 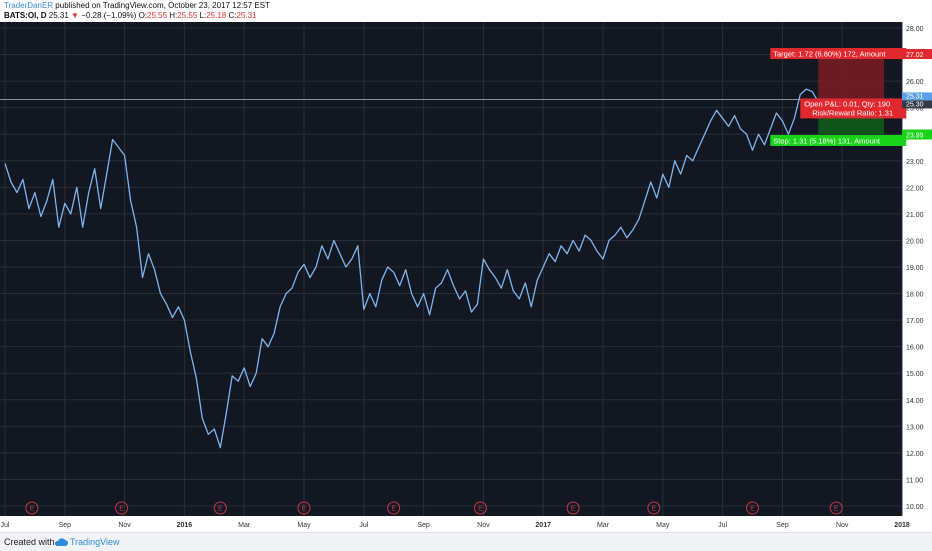 I want to click on symbol-label: BATS:OI, D, so click(x=25, y=15).